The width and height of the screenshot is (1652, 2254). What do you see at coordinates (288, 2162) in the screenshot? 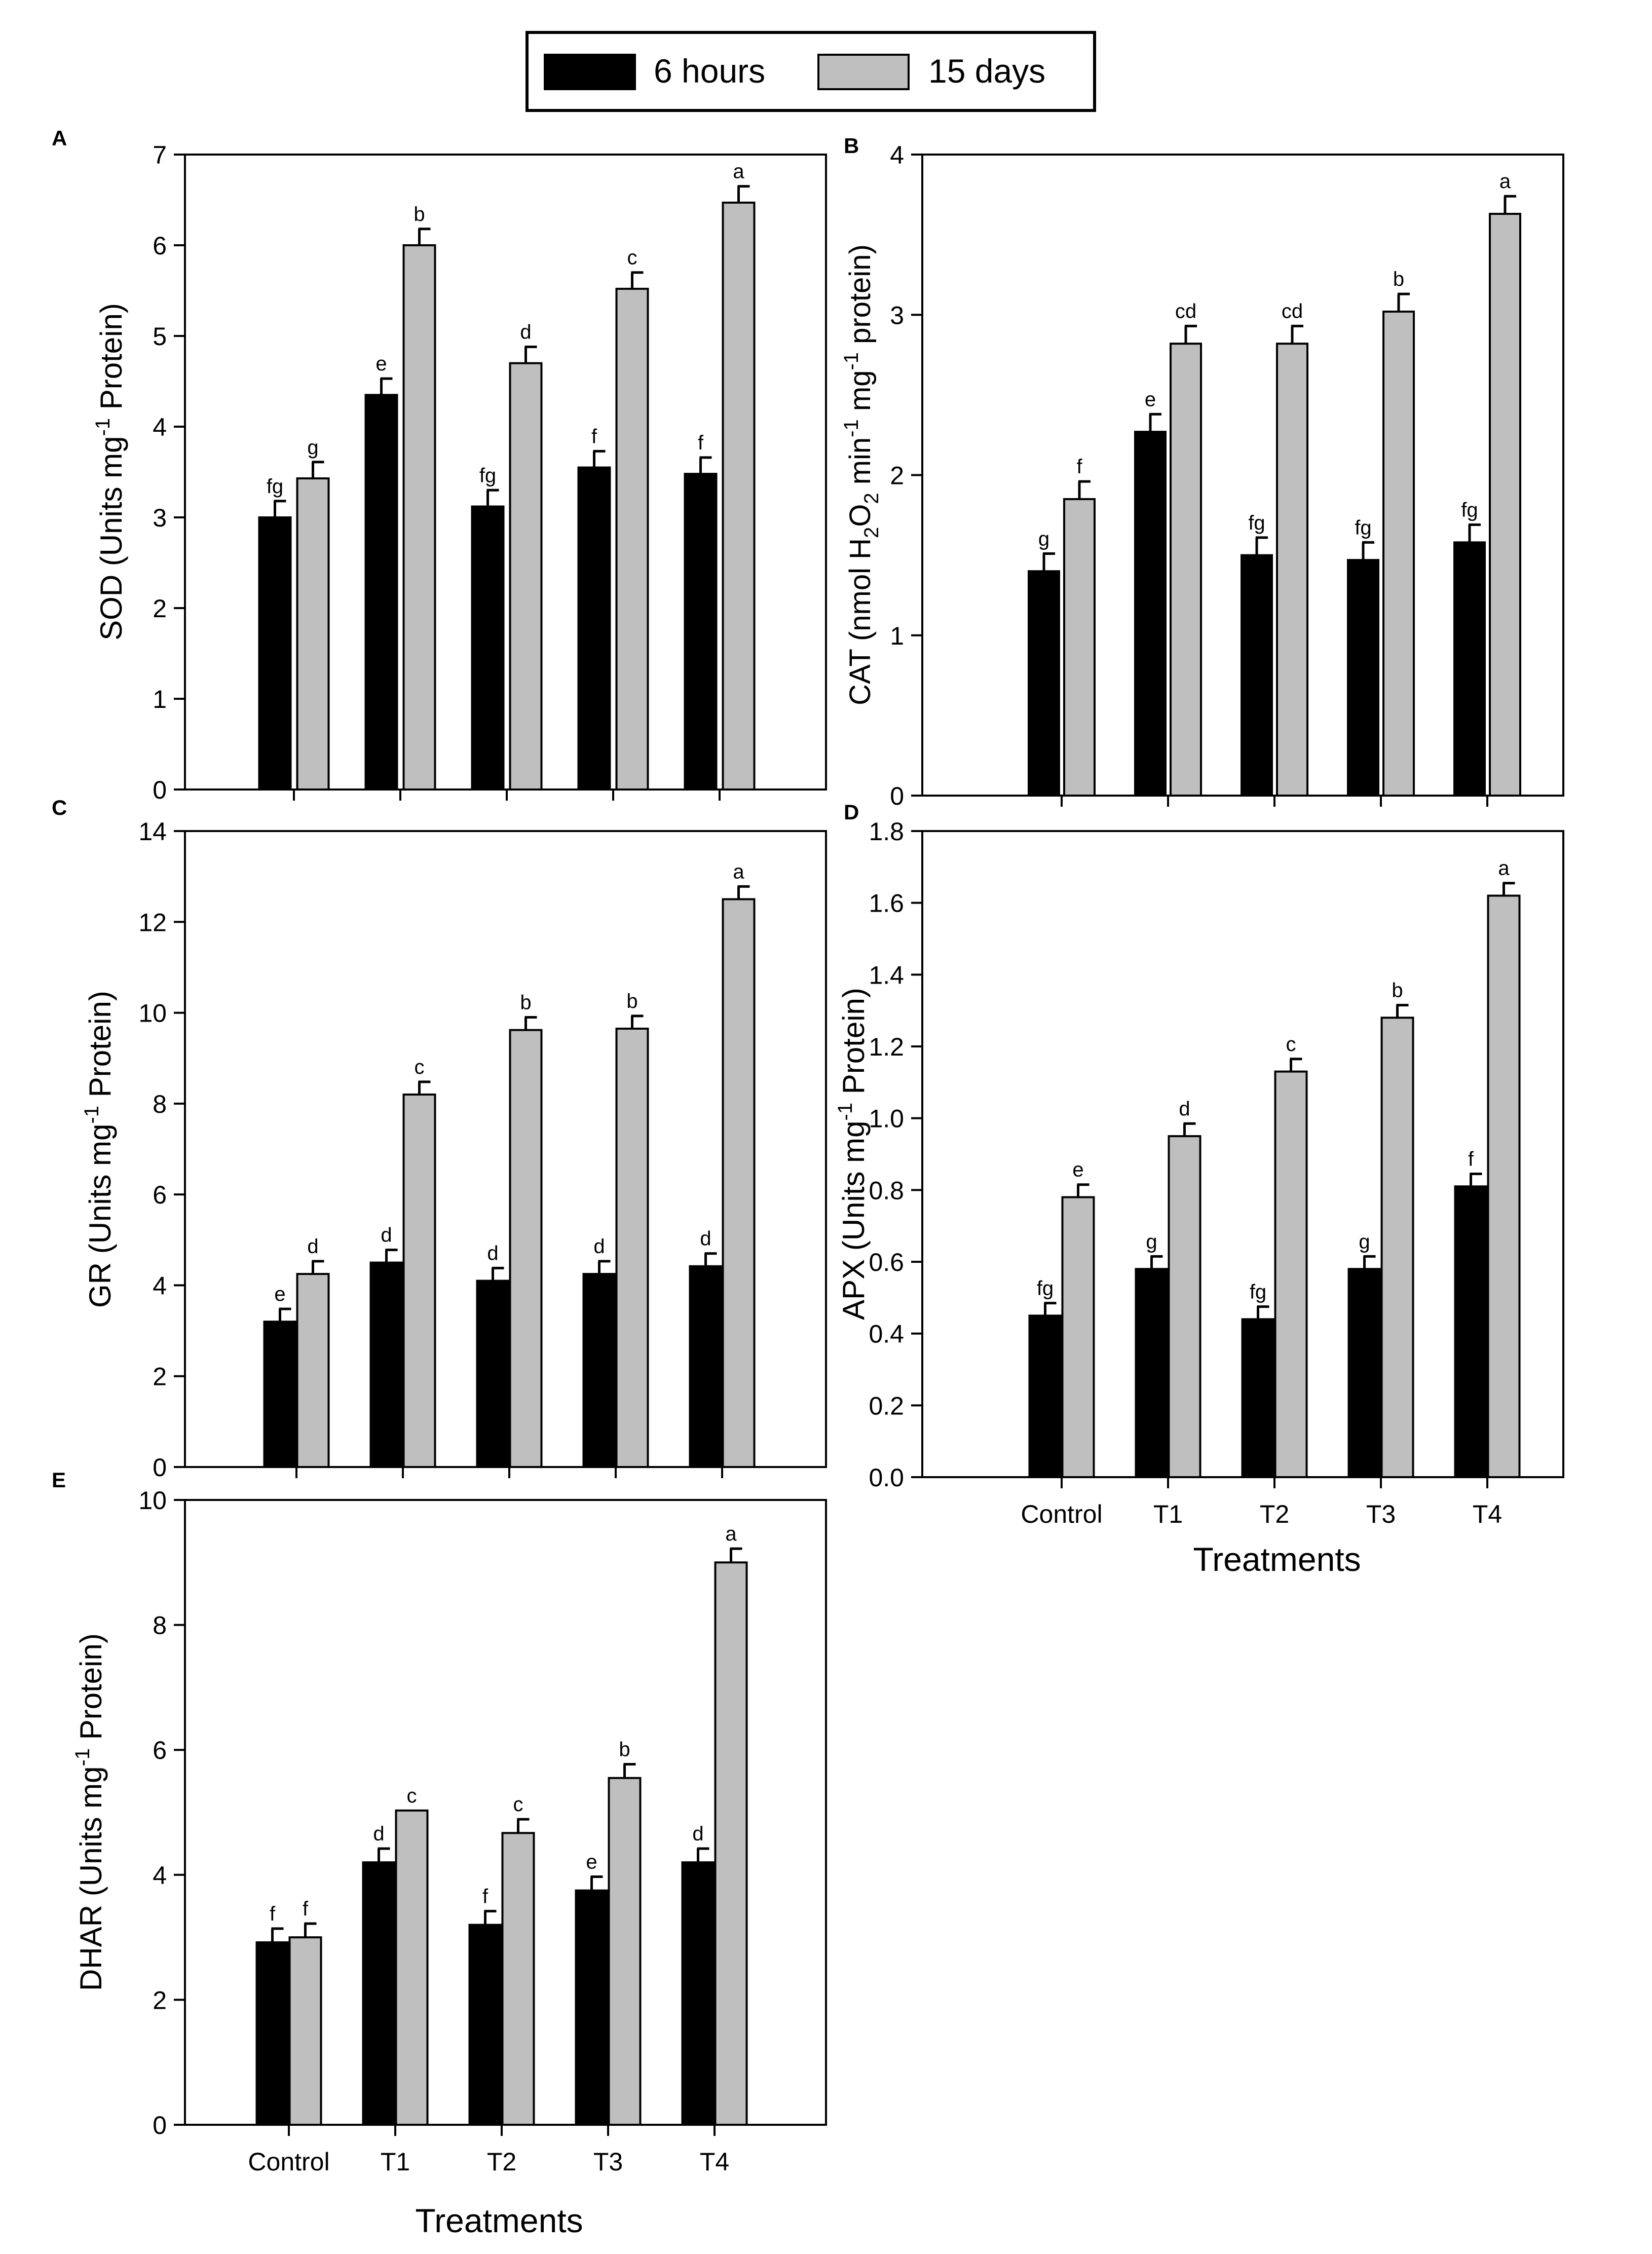
I see `category-label: Control` at bounding box center [288, 2162].